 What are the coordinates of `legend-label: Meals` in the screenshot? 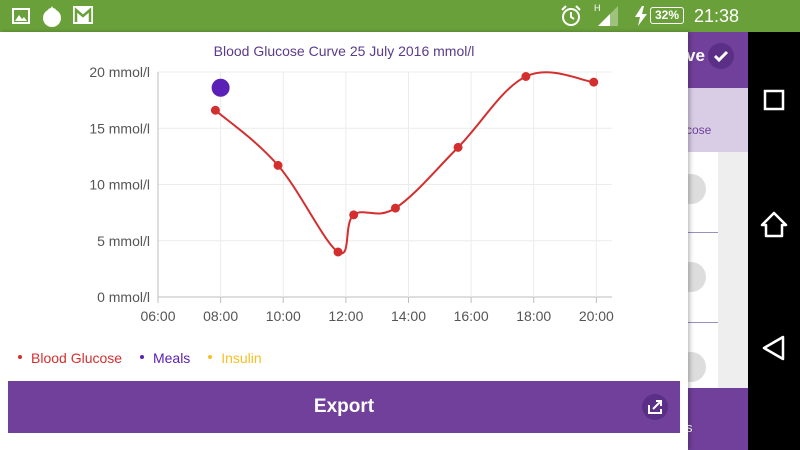 It's located at (171, 358).